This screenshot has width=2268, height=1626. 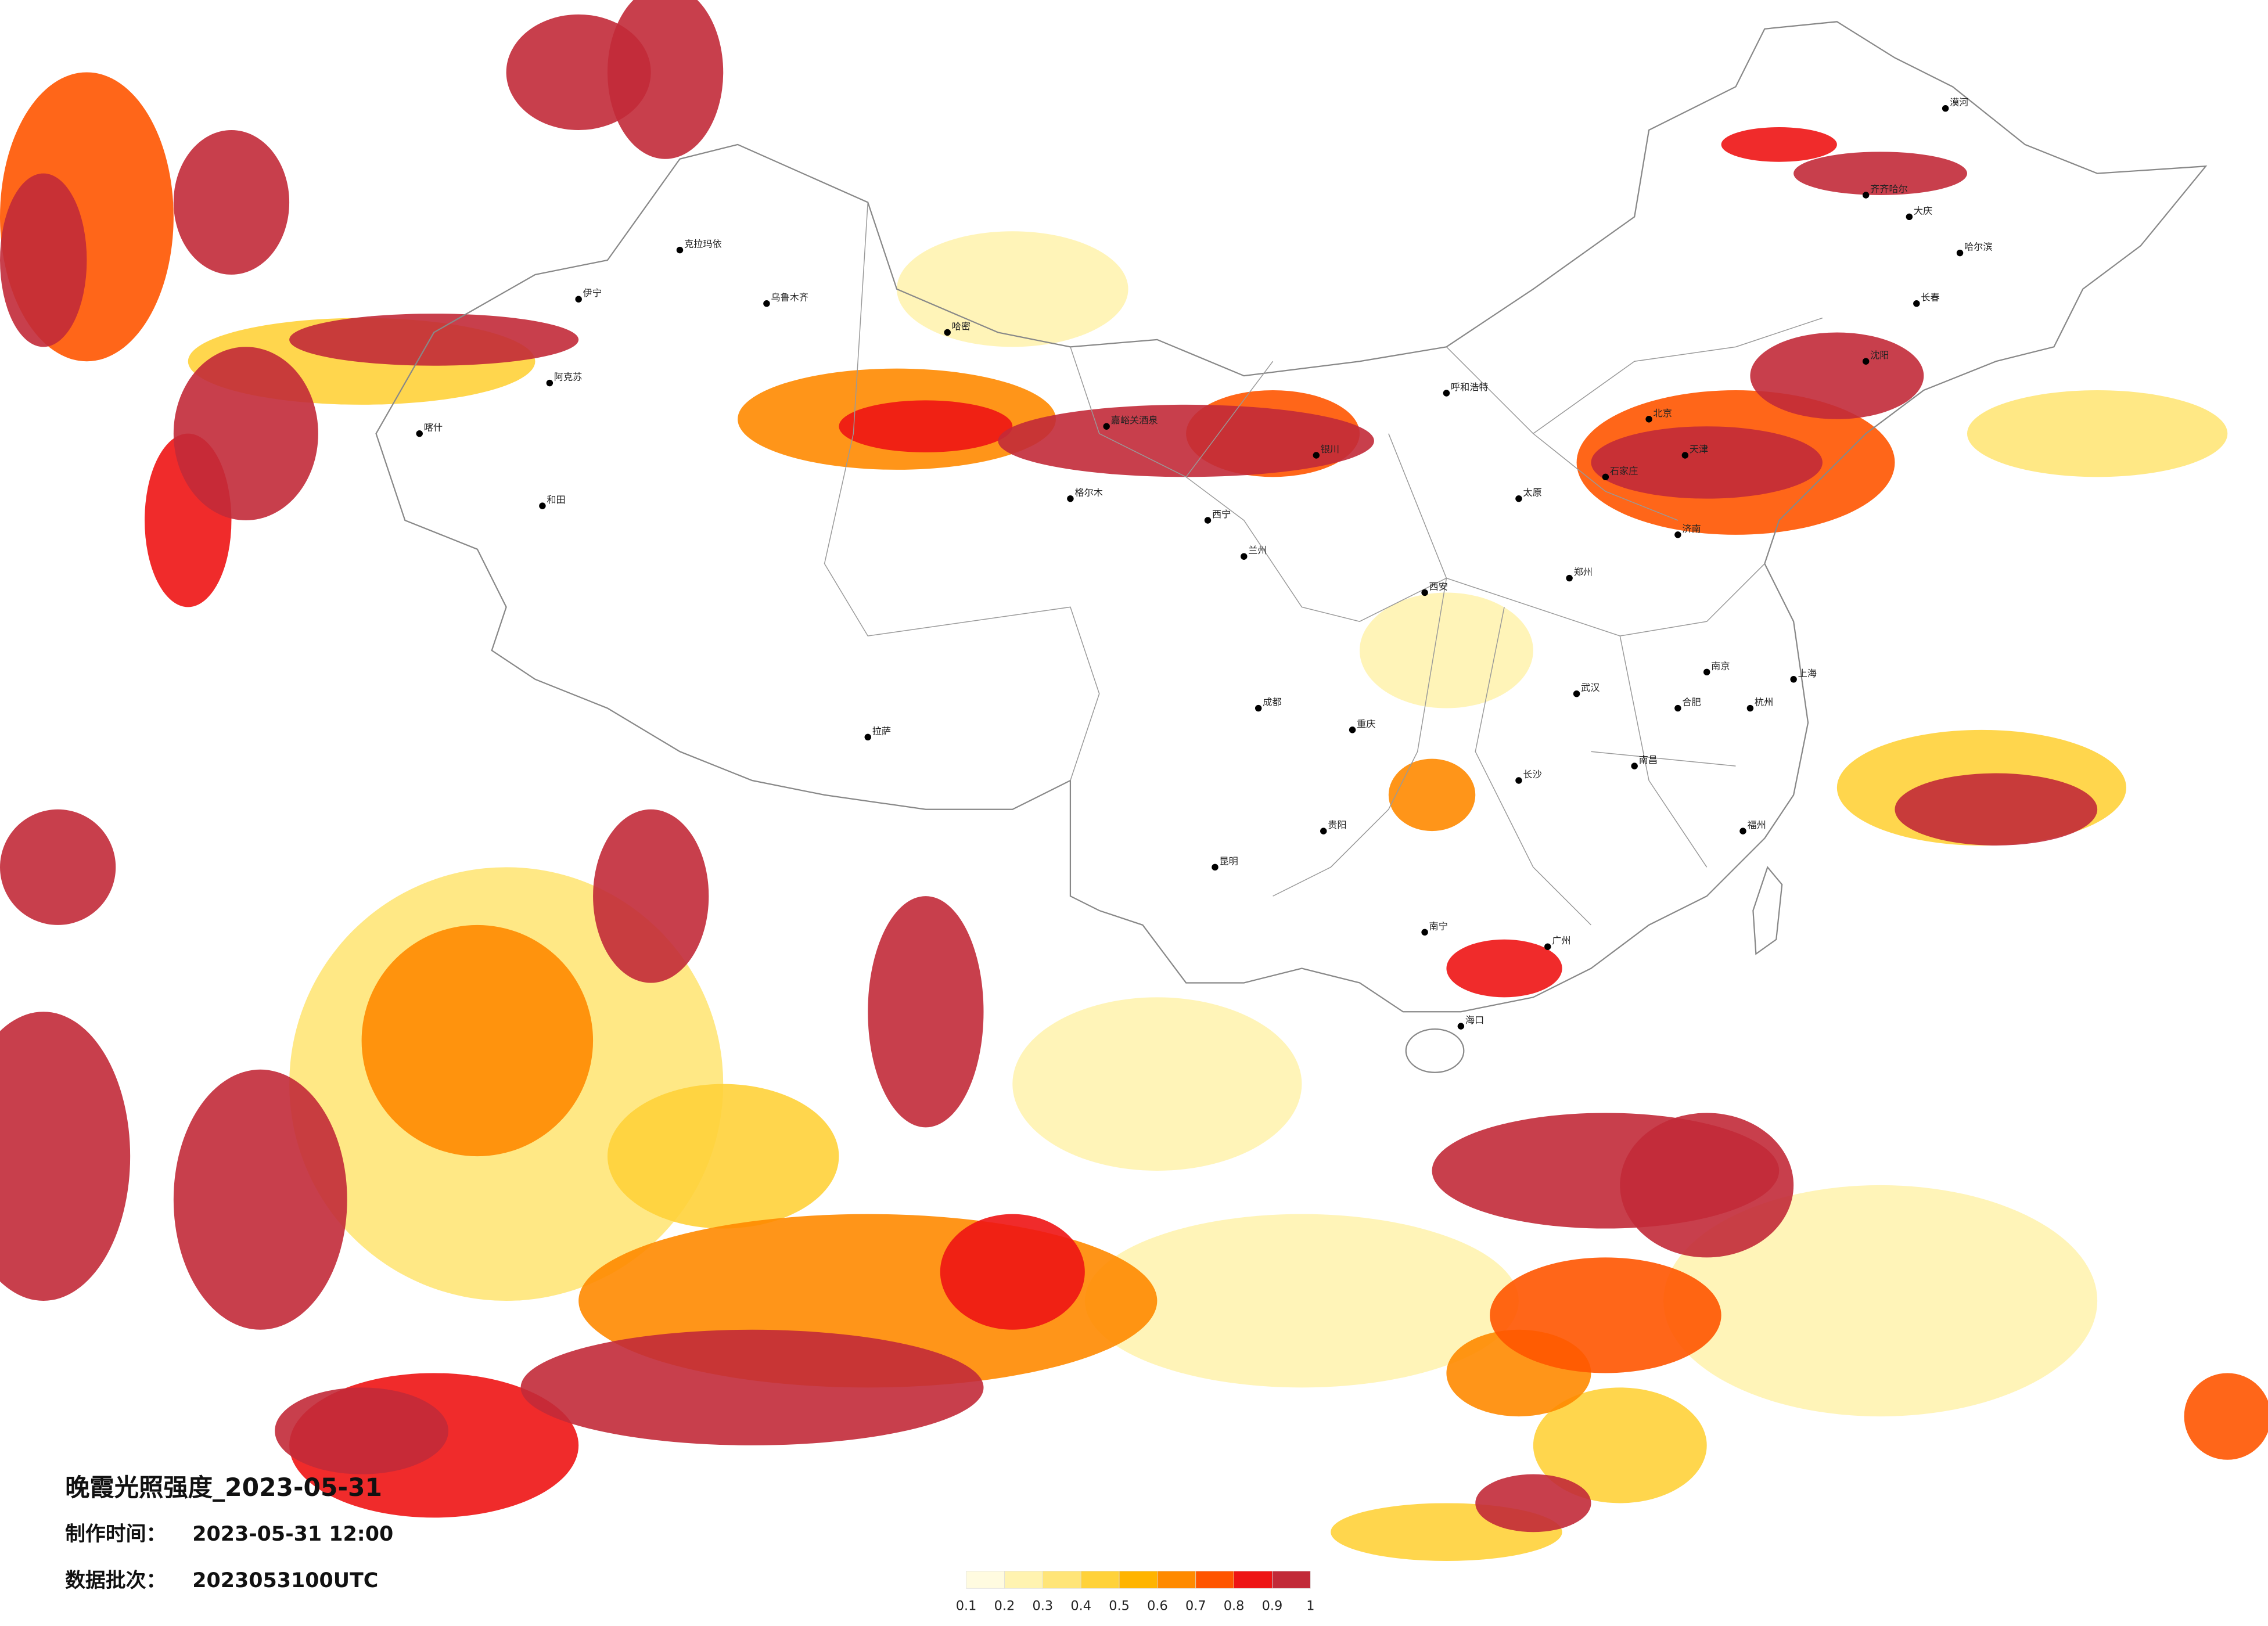 I want to click on city-label: 齐齐哈尔, so click(x=1889, y=189).